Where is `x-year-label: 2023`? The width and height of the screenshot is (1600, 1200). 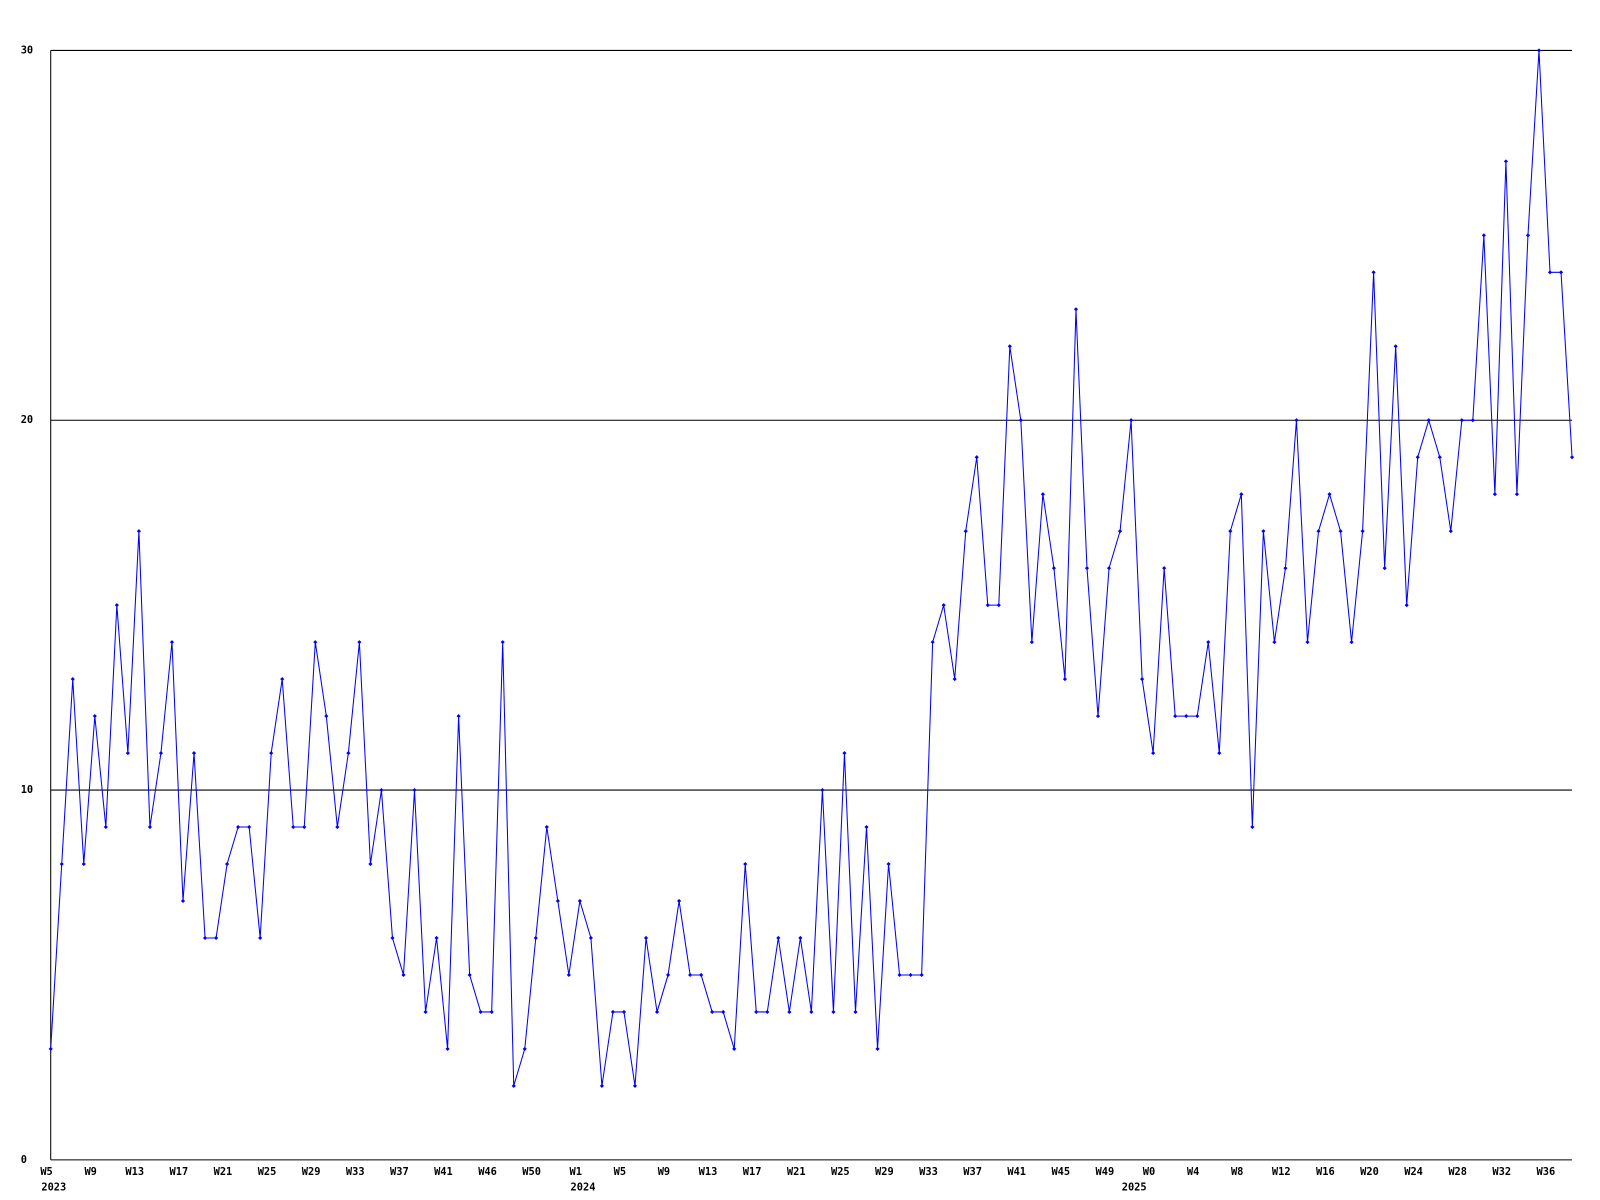 x-year-label: 2023 is located at coordinates (53, 1188).